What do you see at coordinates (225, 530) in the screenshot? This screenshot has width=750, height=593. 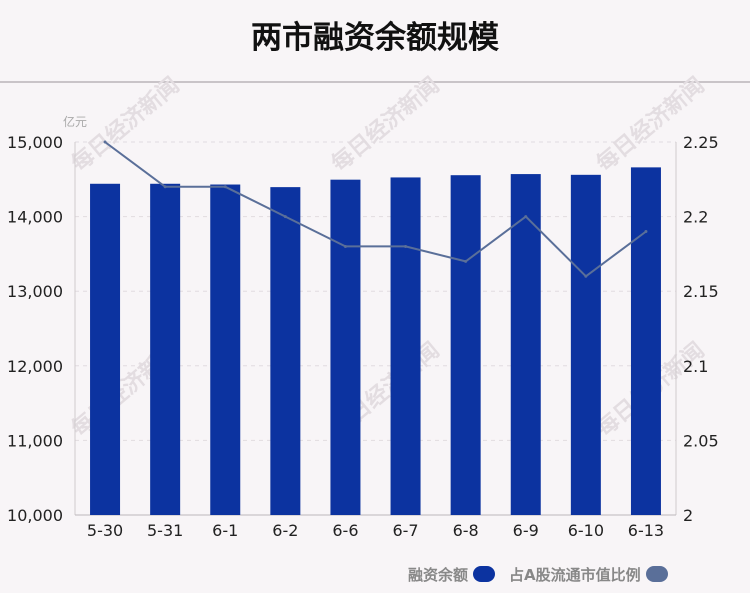 I see `x-tick-label: 6-1` at bounding box center [225, 530].